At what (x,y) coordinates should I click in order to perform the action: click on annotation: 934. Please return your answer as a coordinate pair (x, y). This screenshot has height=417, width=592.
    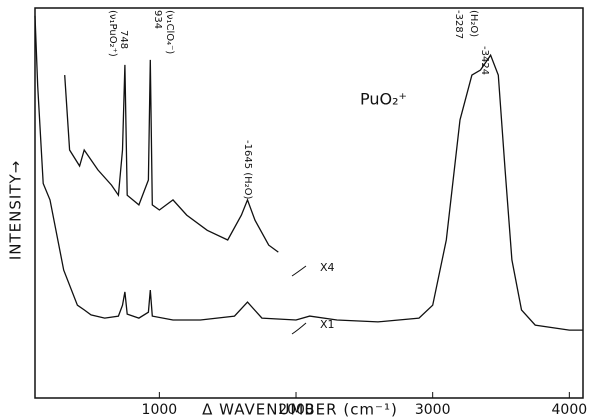
    Looking at the image, I should click on (157, 19).